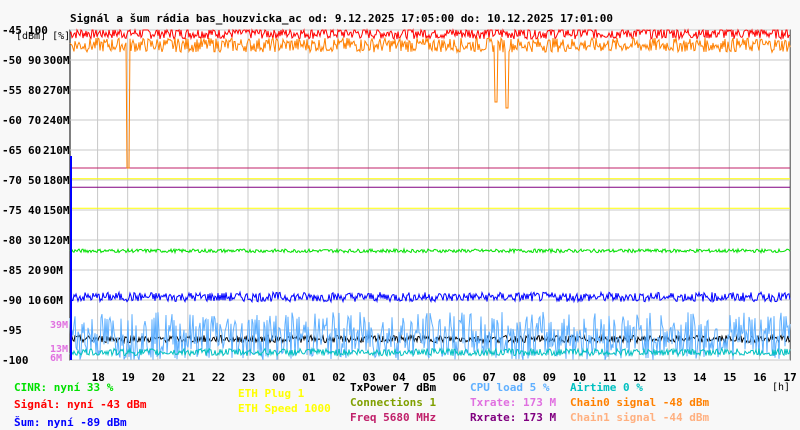 This screenshot has height=430, width=800. What do you see at coordinates (38, 30) in the screenshot?
I see `y-tick-label-pct: 100` at bounding box center [38, 30].